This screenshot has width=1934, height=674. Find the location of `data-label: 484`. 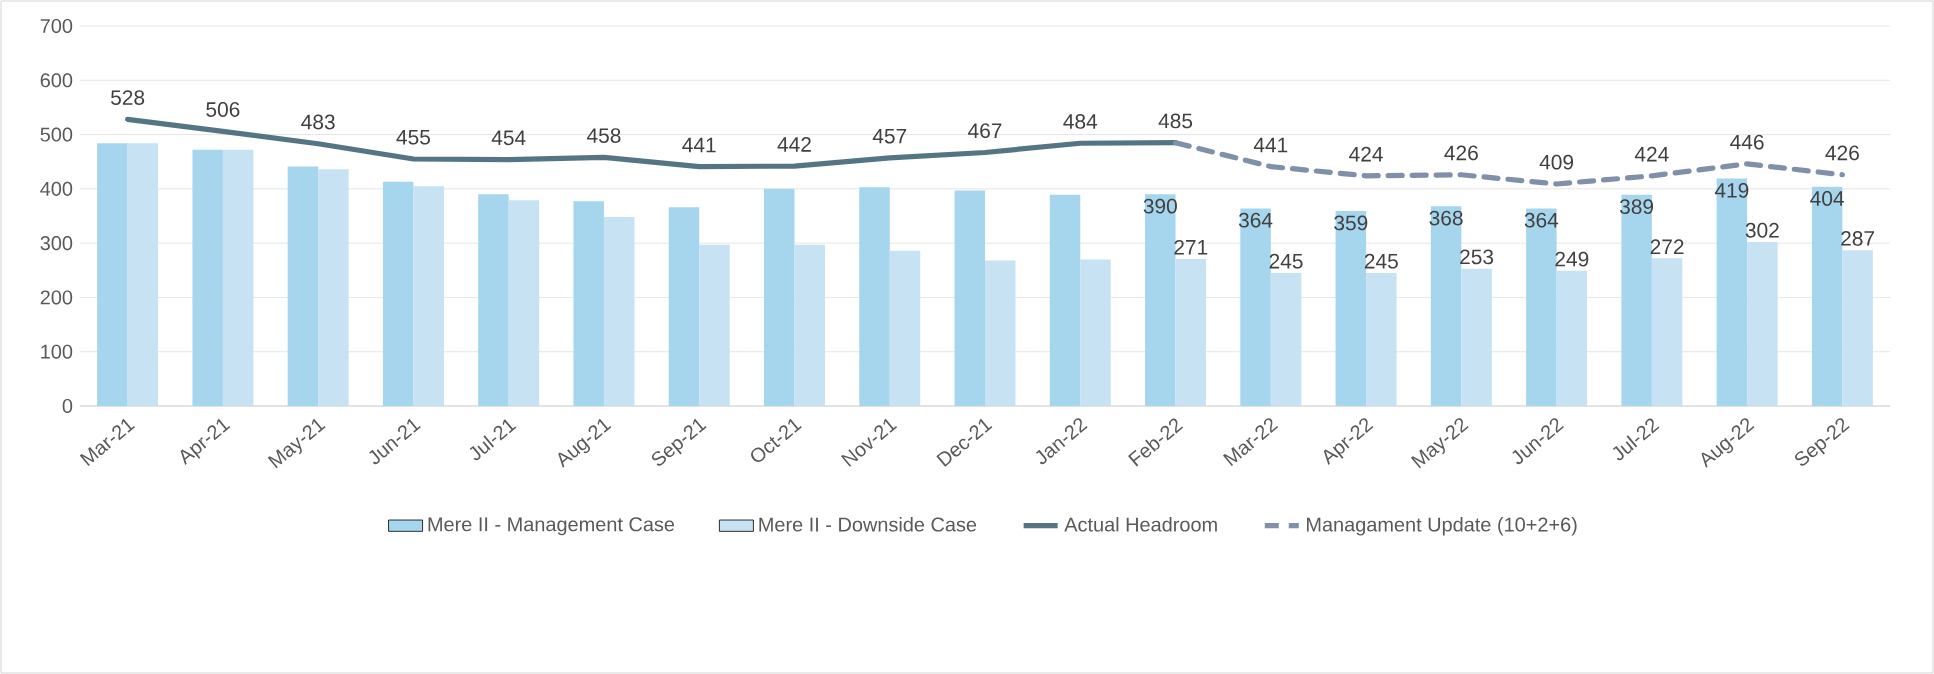

data-label: 484 is located at coordinates (1080, 121).